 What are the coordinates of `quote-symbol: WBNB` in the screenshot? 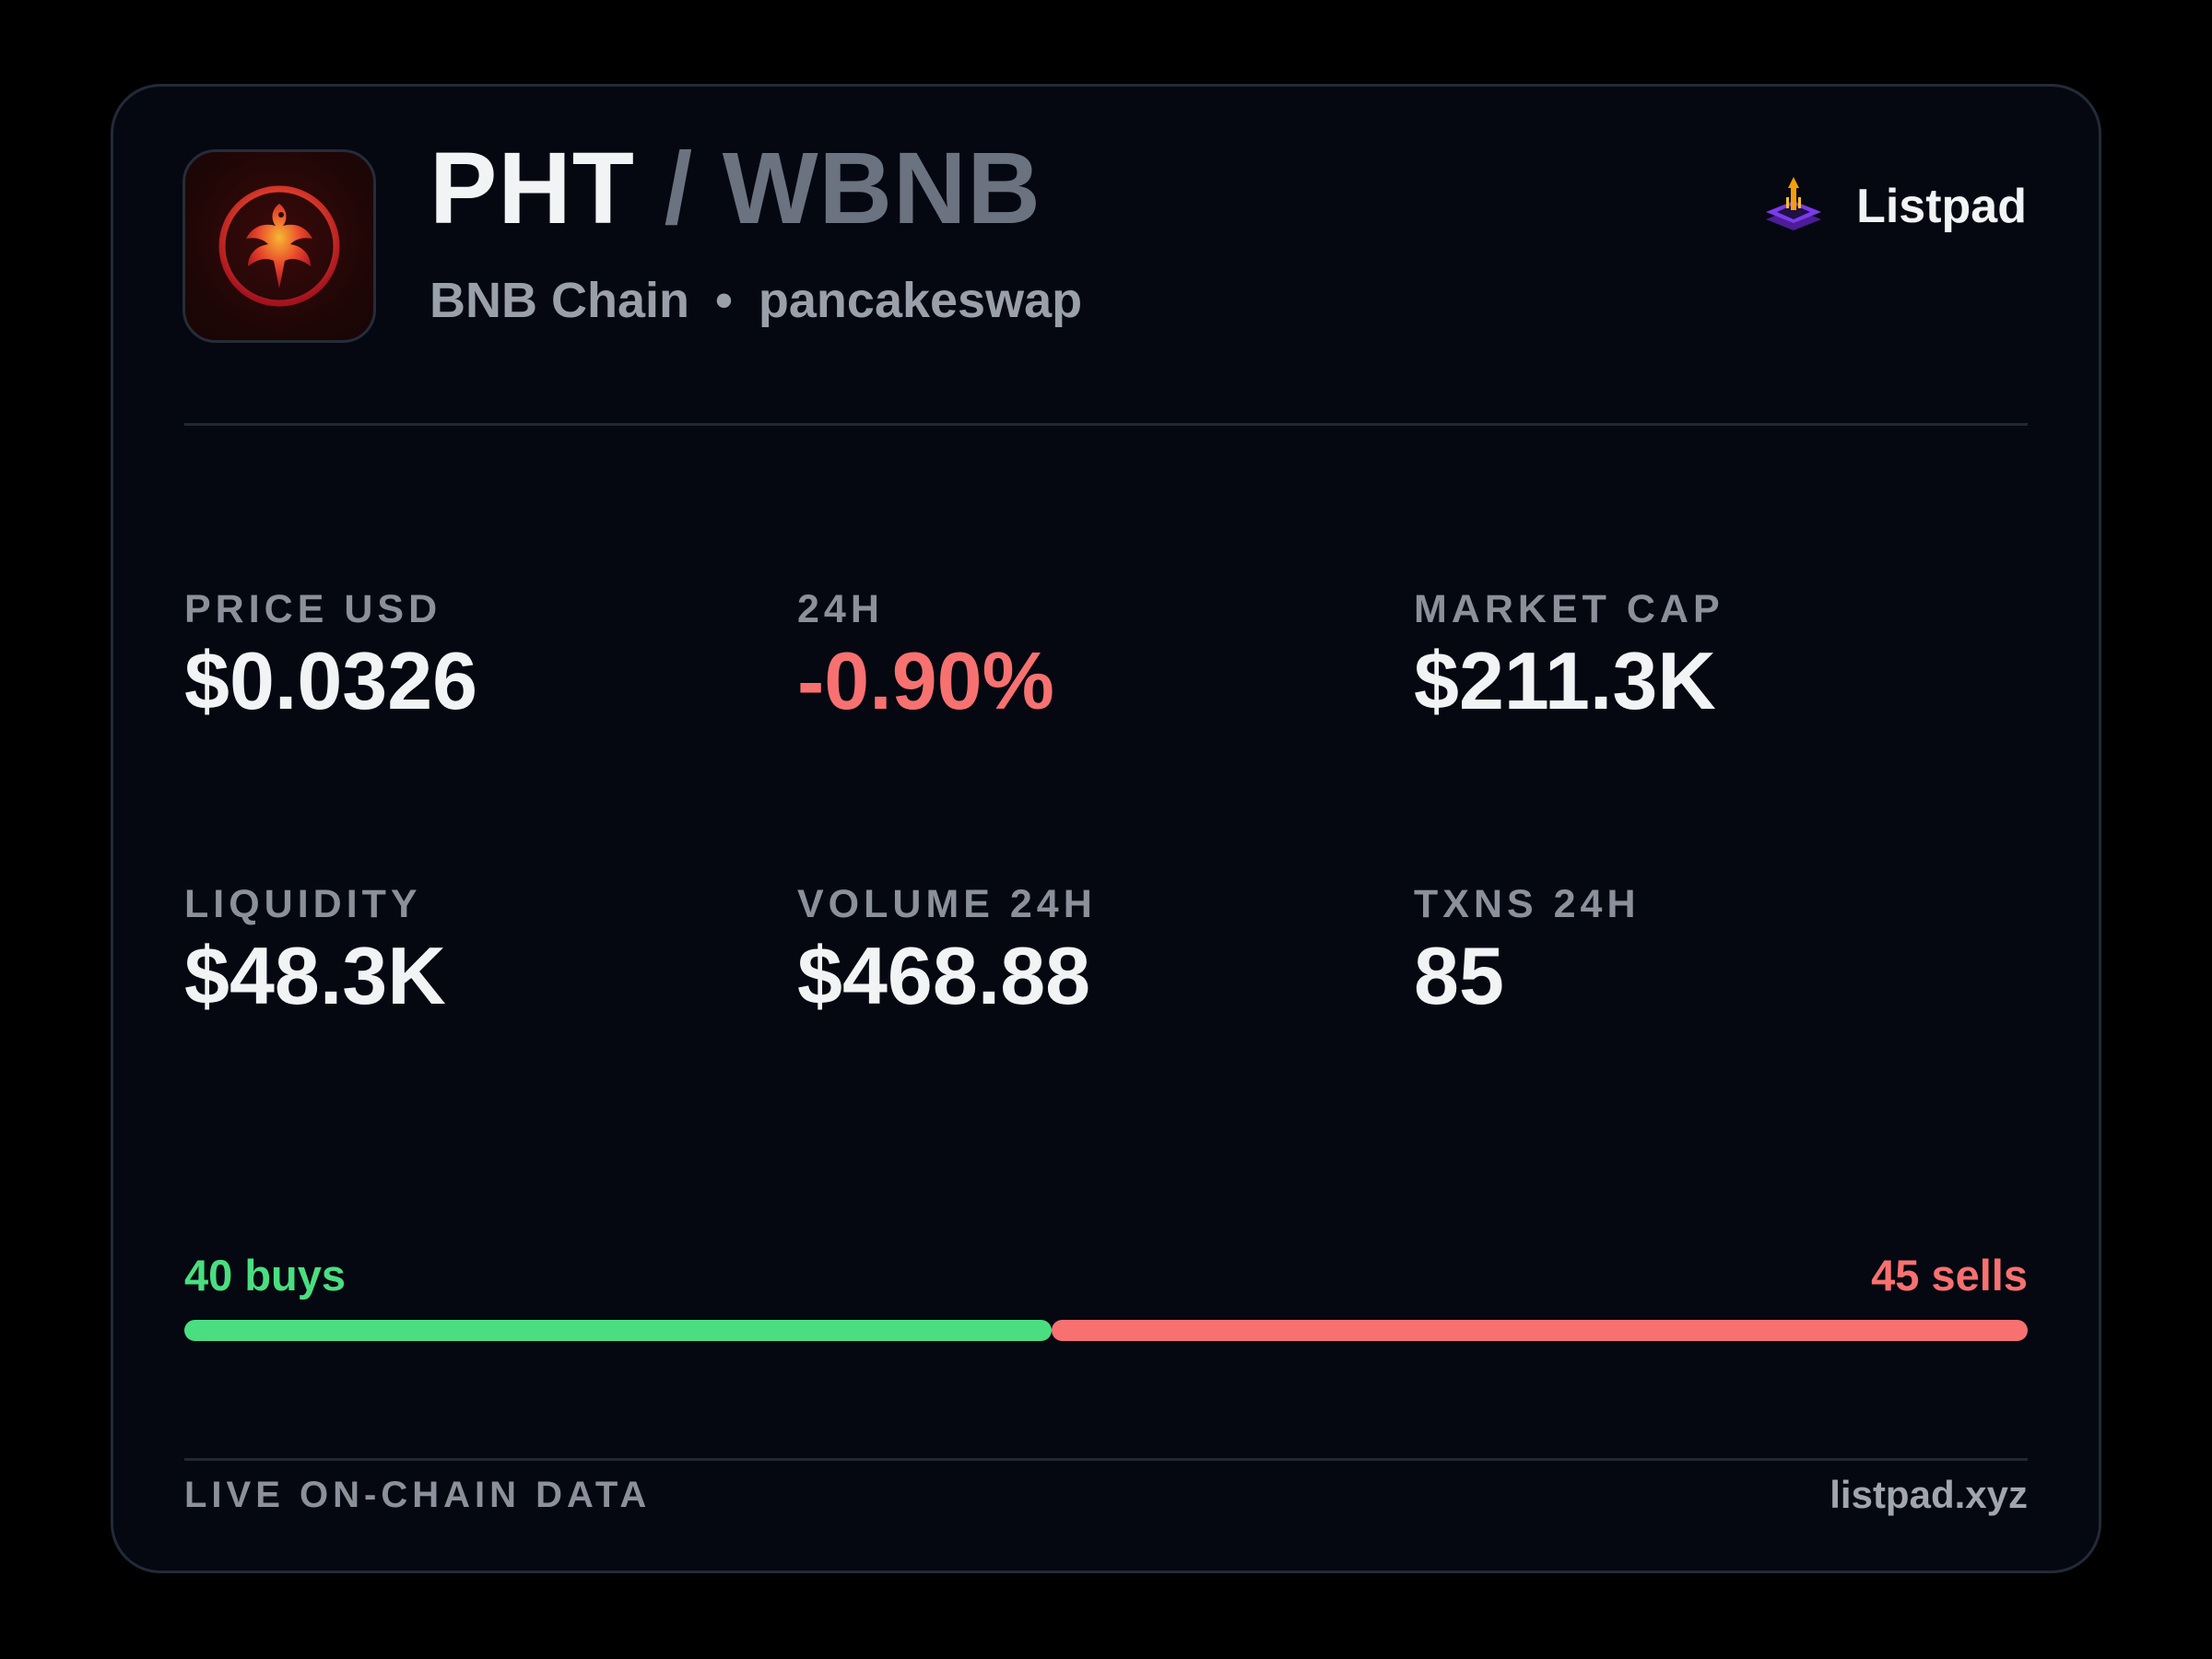 It's located at (881, 188).